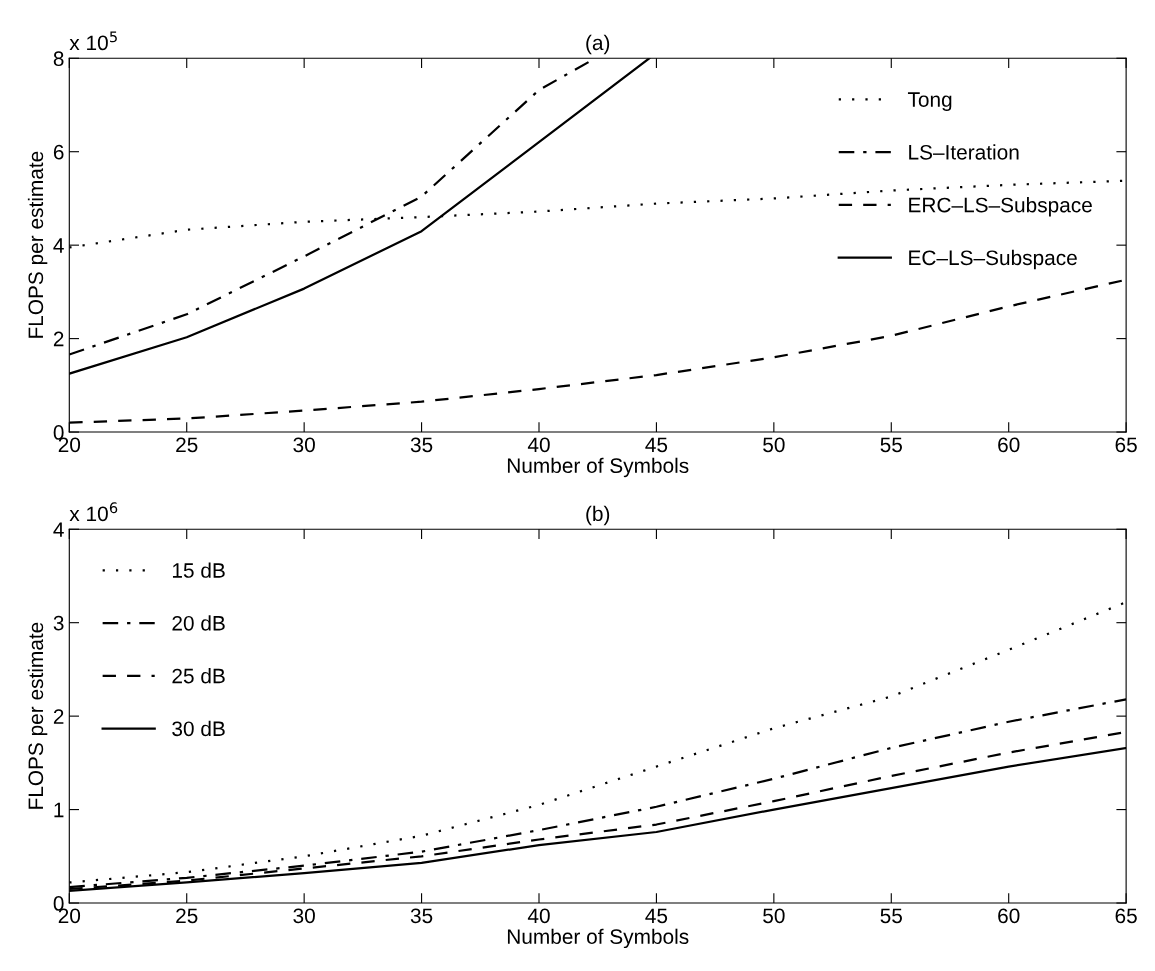 Image resolution: width=1155 pixels, height=971 pixels. What do you see at coordinates (58, 152) in the screenshot?
I see `y-tick-label: 6` at bounding box center [58, 152].